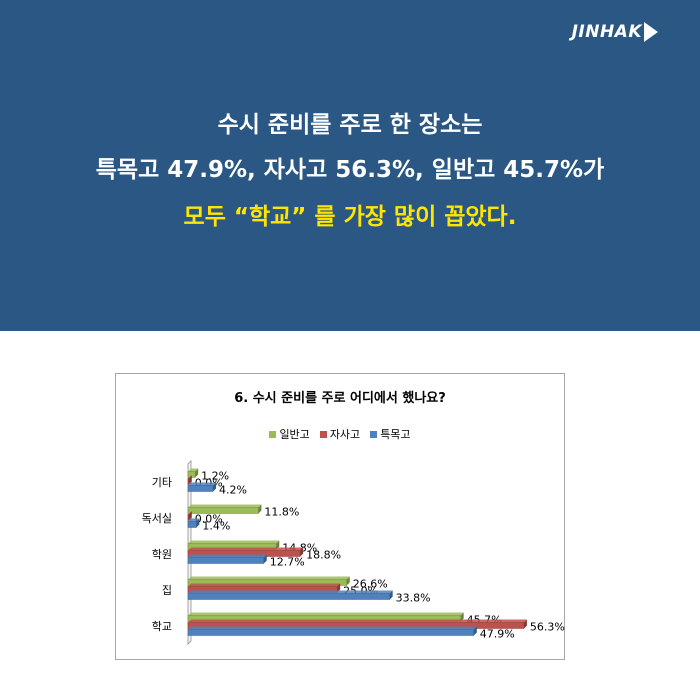  What do you see at coordinates (162, 626) in the screenshot?
I see `category-label: 학교` at bounding box center [162, 626].